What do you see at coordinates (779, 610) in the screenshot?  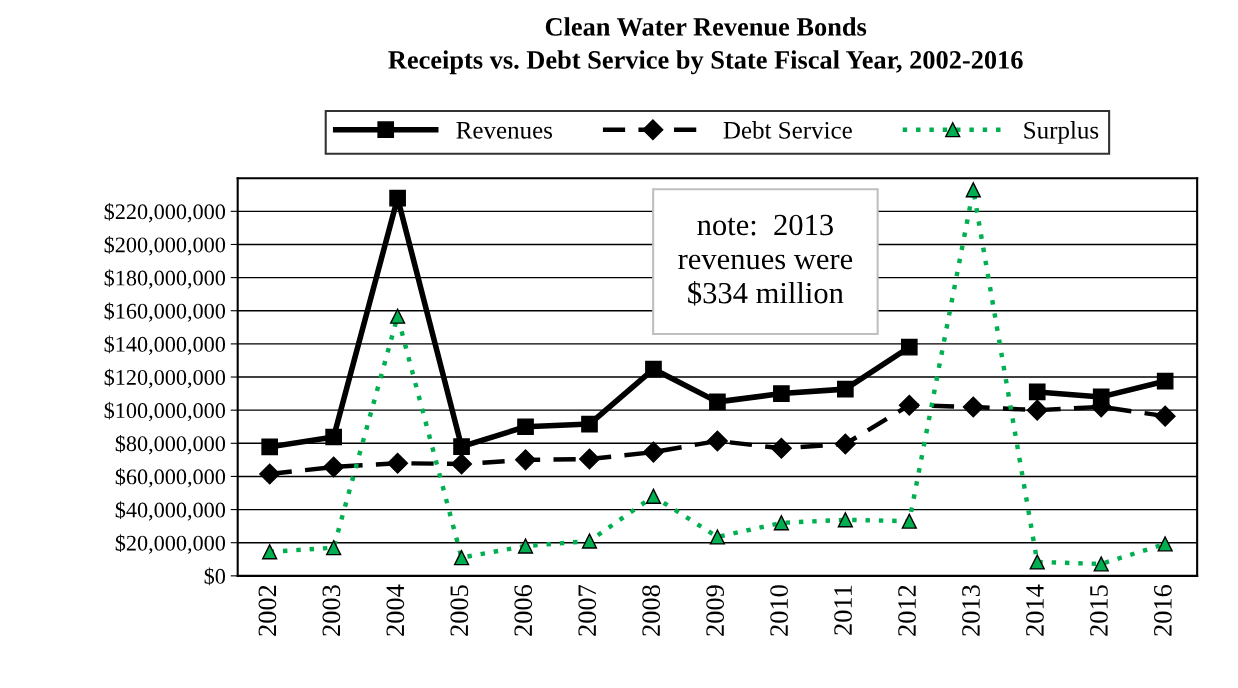 I see `x-tick-label: 2010` at bounding box center [779, 610].